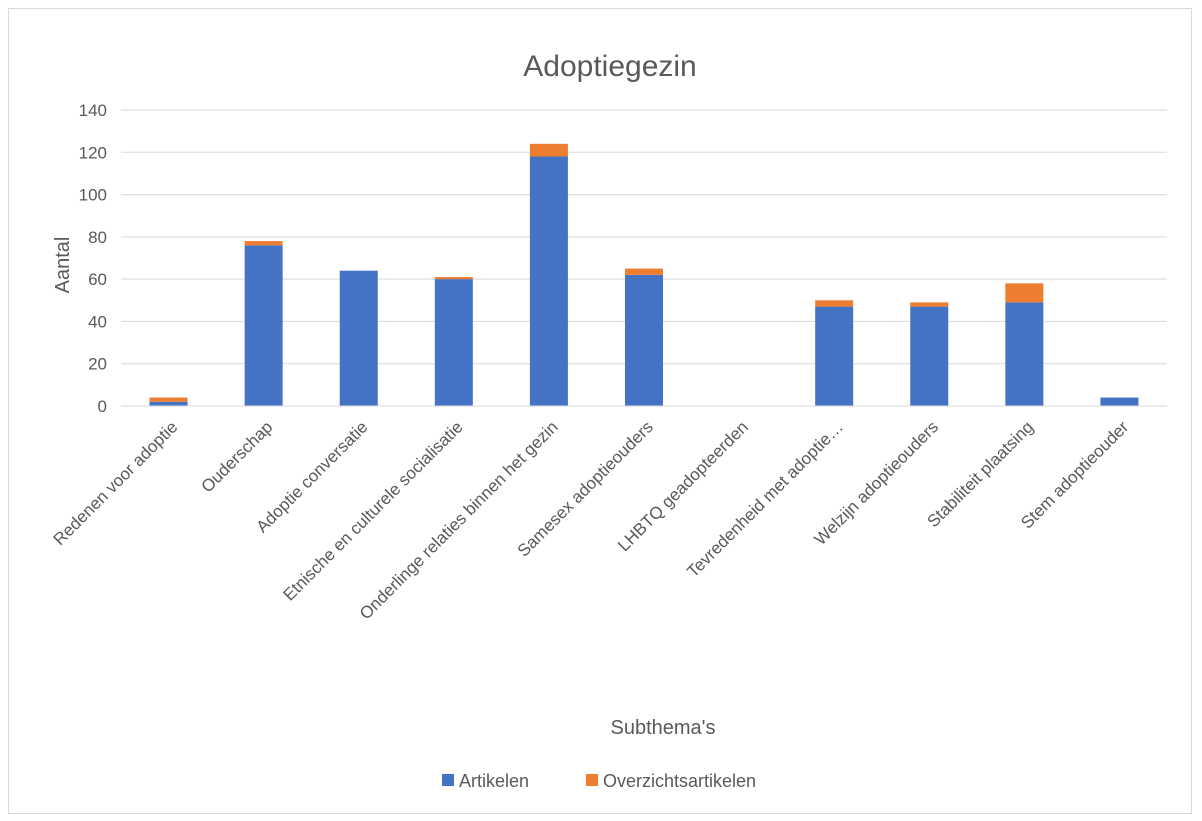  I want to click on y-tick-label: 140, so click(93, 110).